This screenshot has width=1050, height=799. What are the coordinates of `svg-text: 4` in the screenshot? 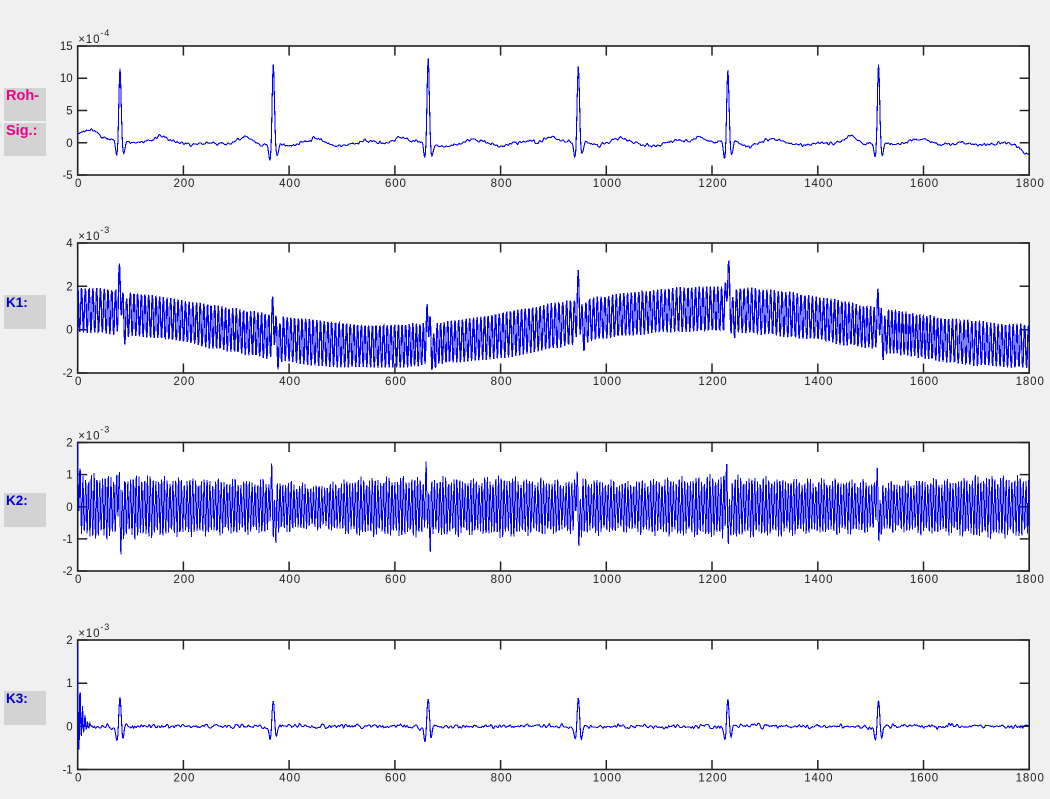 It's located at (69, 244).